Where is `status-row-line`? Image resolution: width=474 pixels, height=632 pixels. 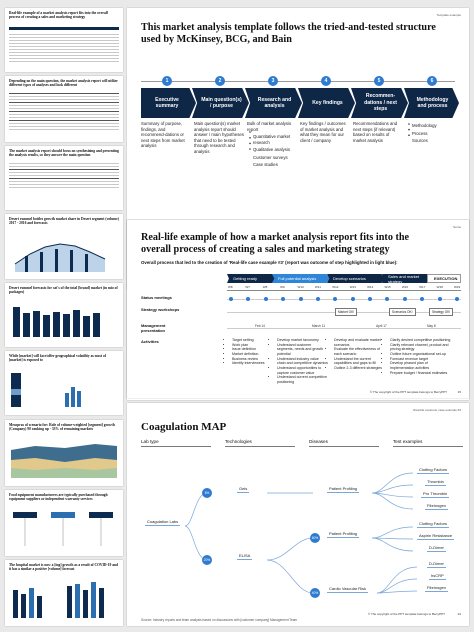 status-row-line is located at coordinates (344, 299).